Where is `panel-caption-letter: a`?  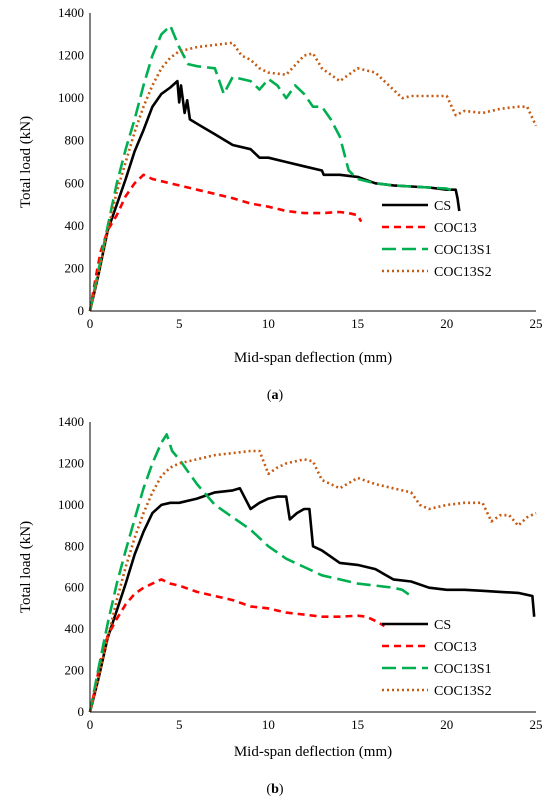
panel-caption-letter: a is located at coordinates (275, 395).